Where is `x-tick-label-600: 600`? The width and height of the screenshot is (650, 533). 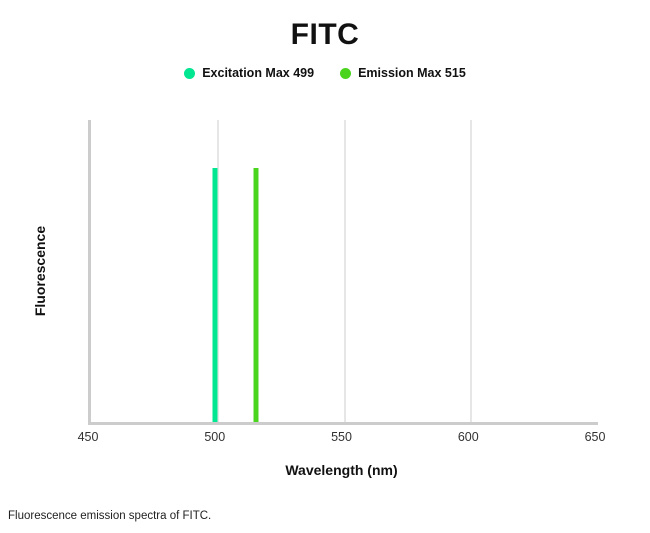 x-tick-label-600: 600 is located at coordinates (468, 437).